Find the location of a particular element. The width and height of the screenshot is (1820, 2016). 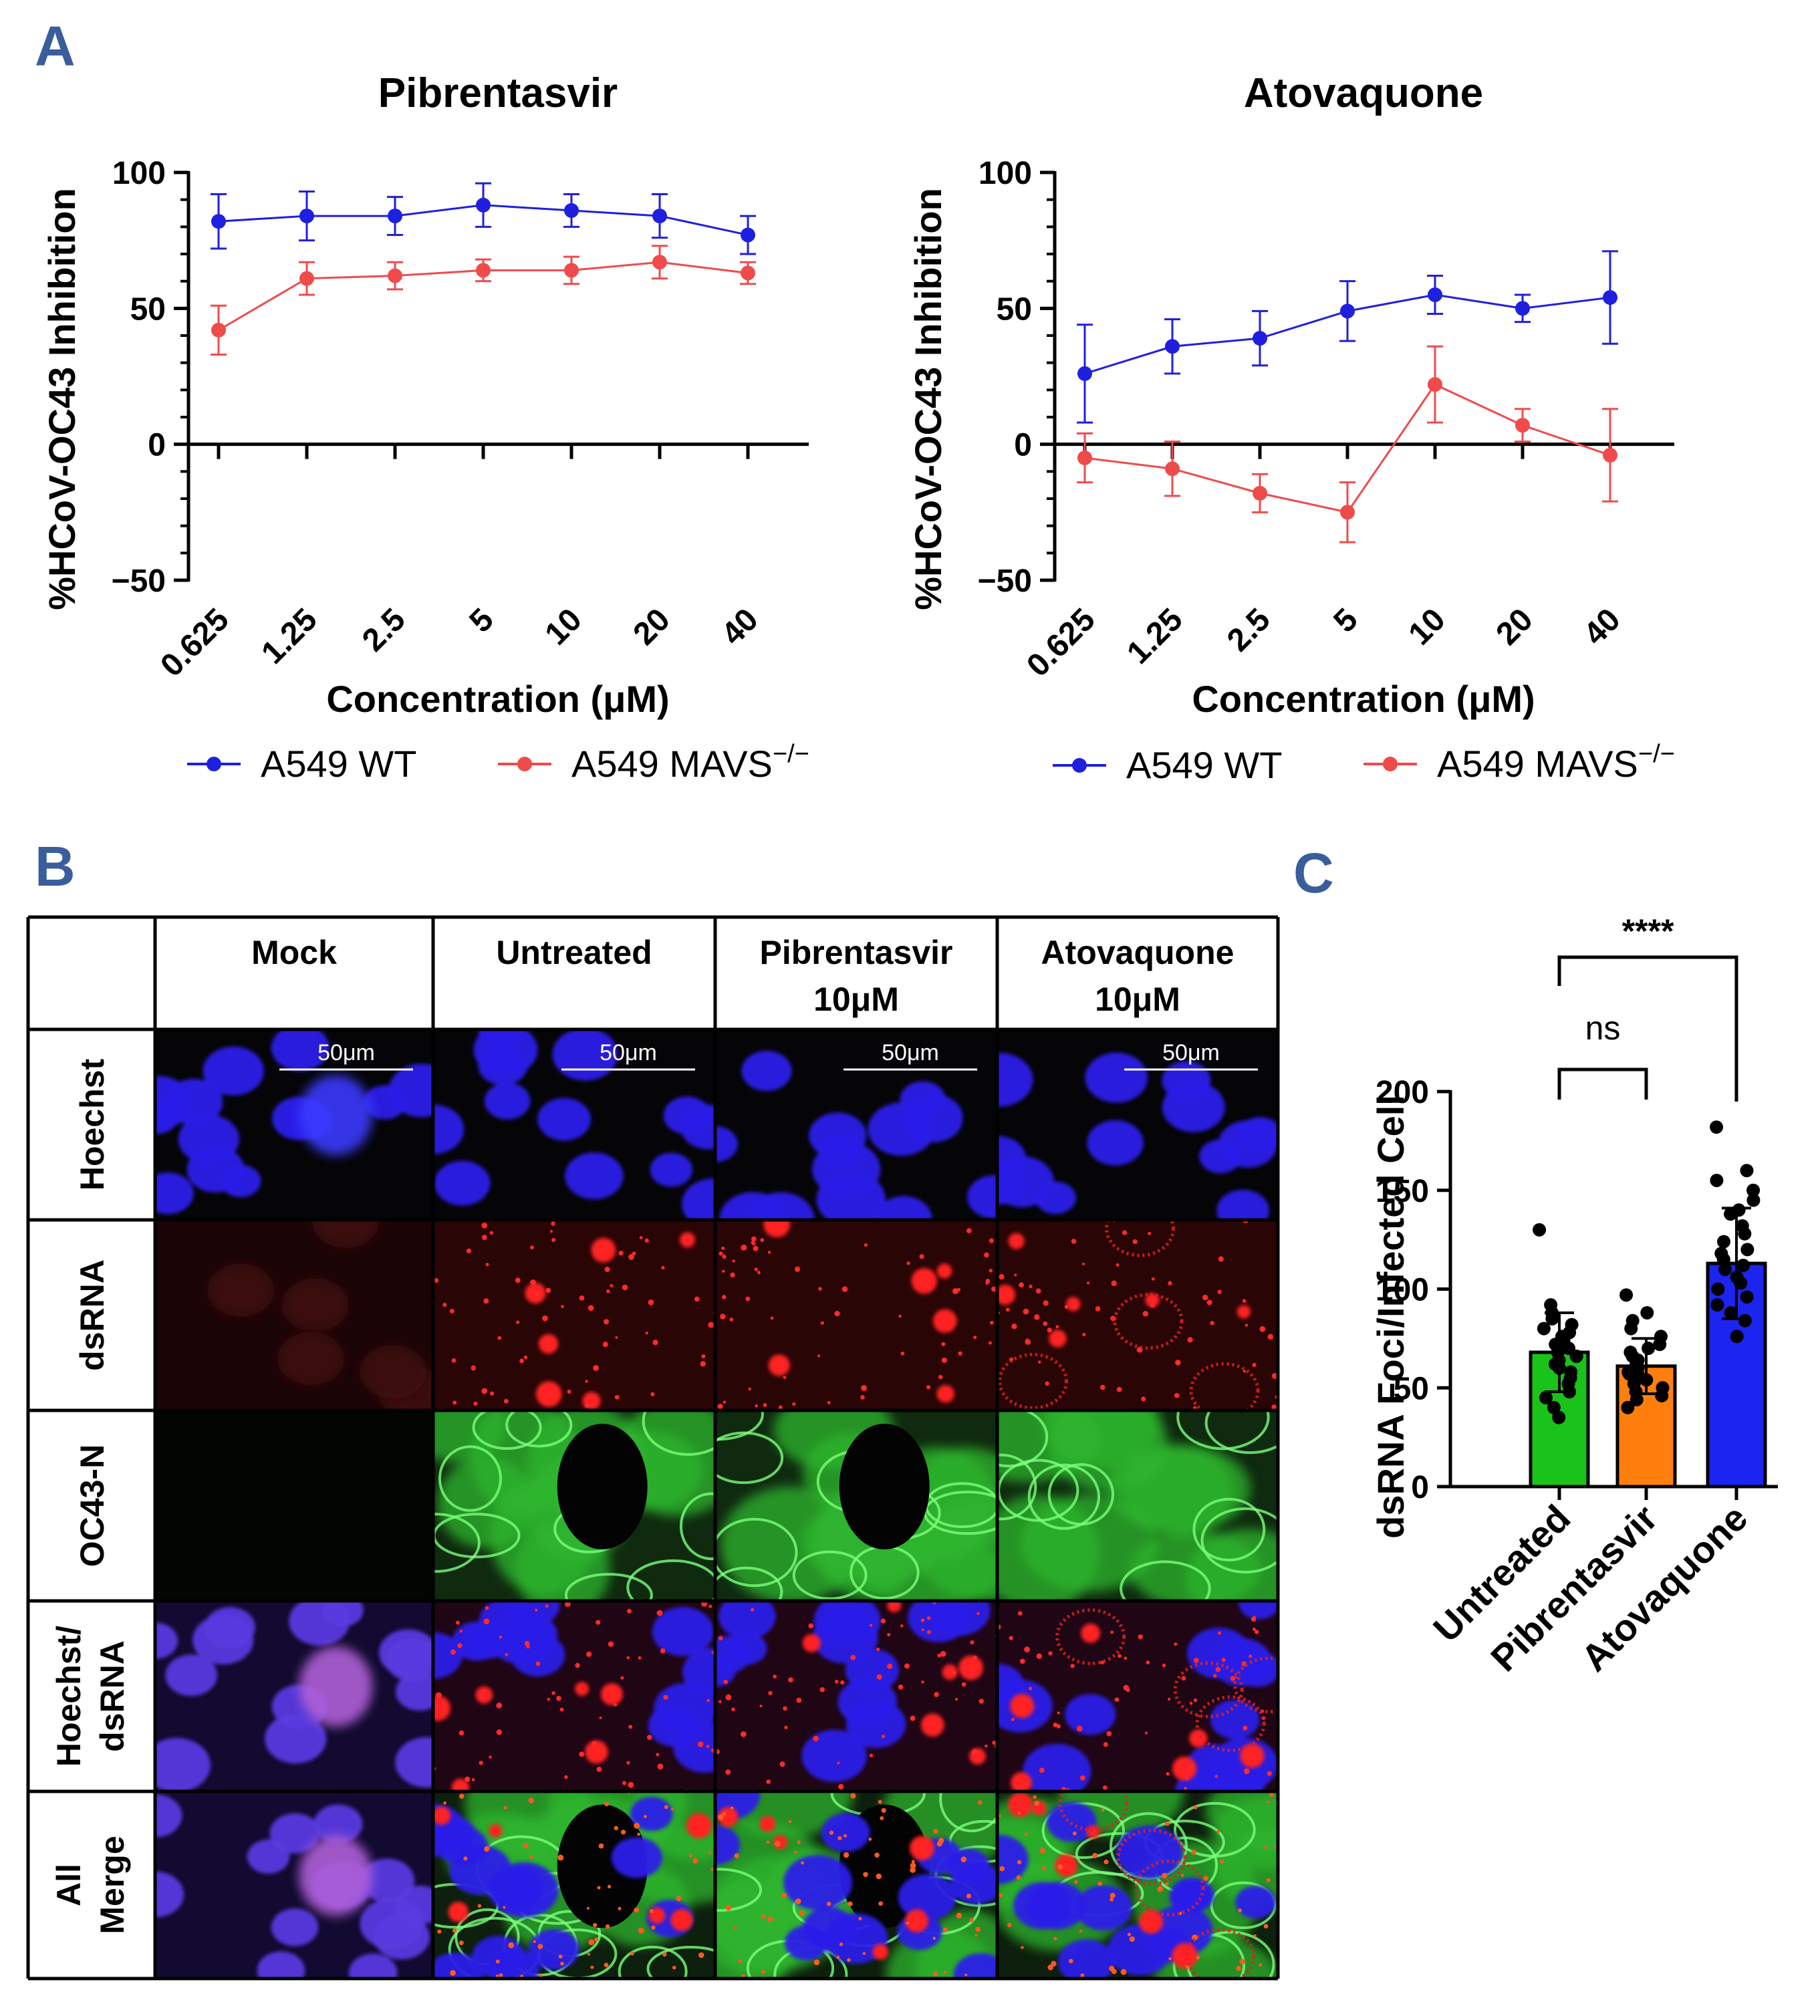

legend-marker-wt is located at coordinates (214, 764).